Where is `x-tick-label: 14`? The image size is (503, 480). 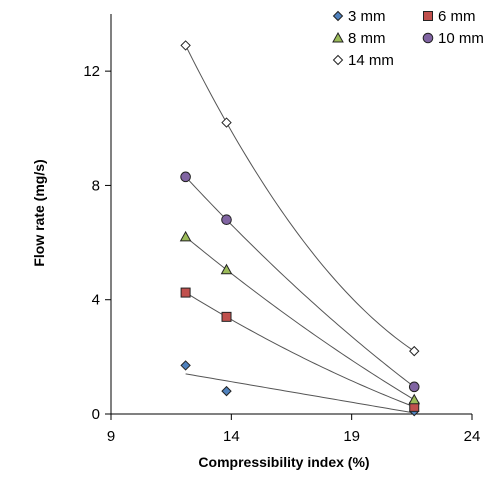 x-tick-label: 14 is located at coordinates (231, 436).